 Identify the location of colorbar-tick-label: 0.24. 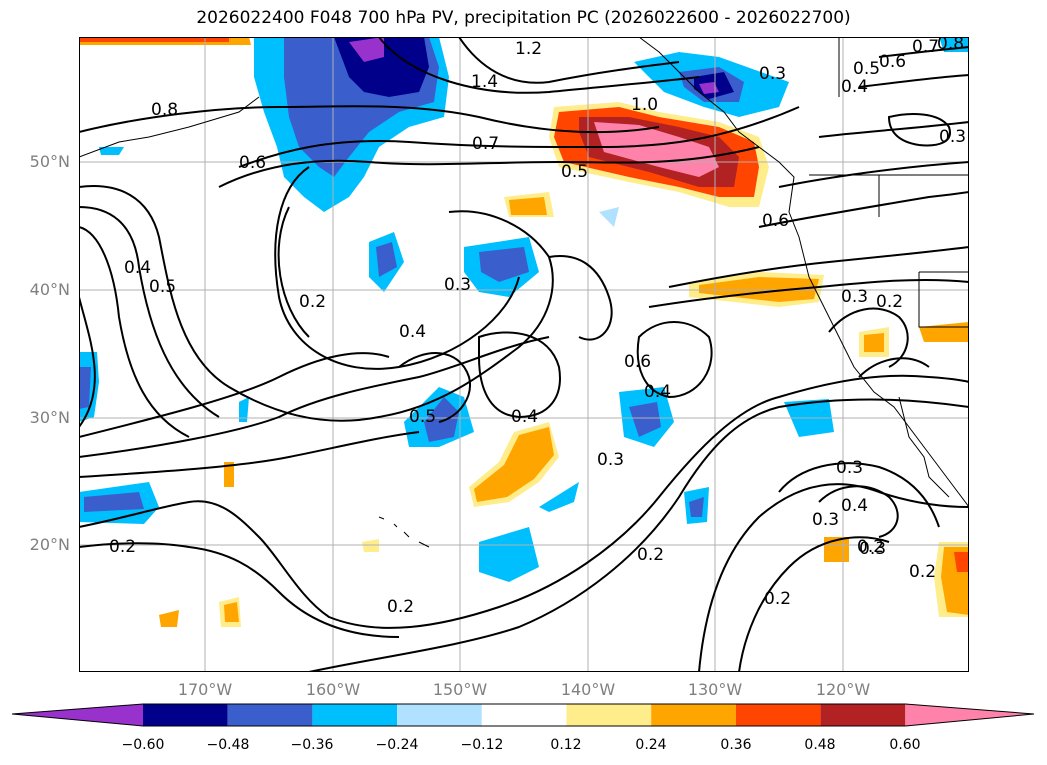
(651, 745).